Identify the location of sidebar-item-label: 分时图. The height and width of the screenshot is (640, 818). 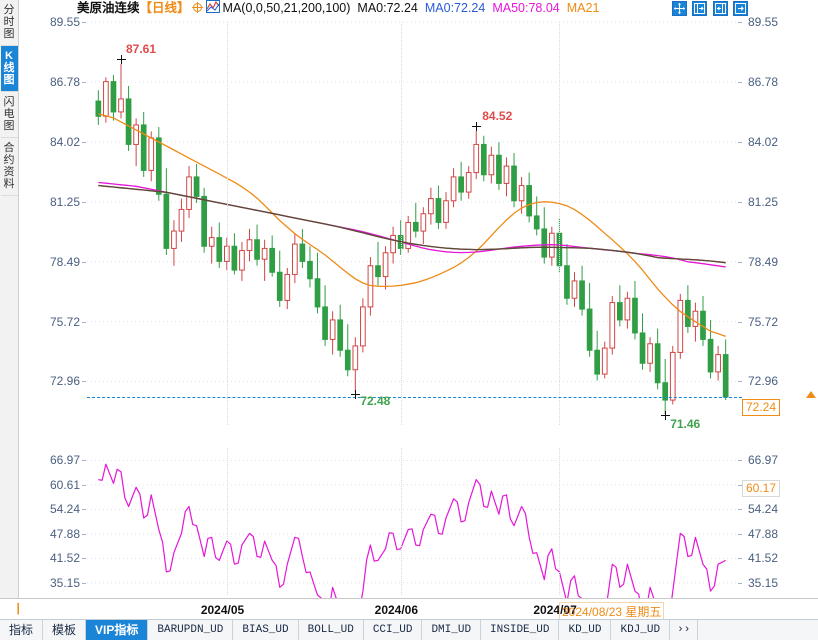
(9, 22).